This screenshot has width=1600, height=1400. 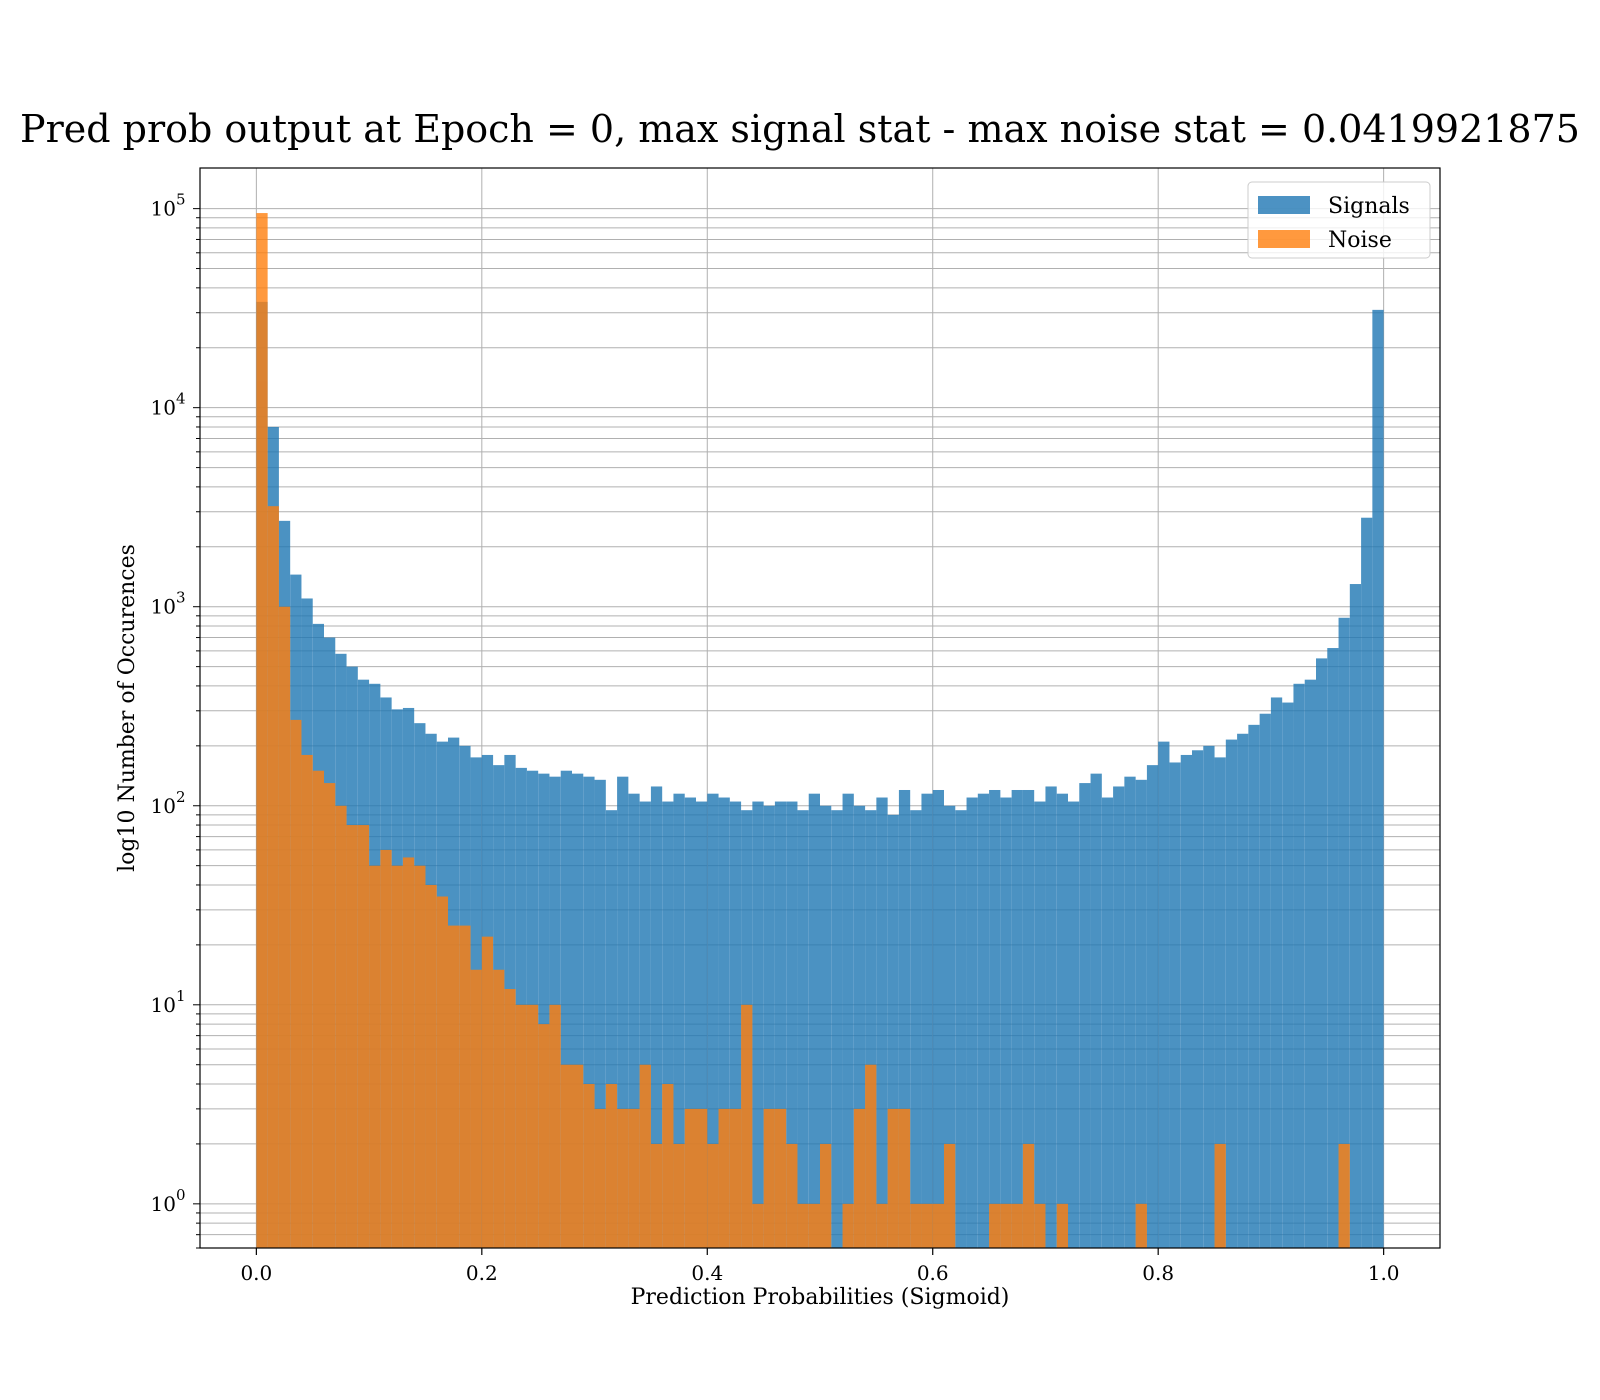 What do you see at coordinates (181, 399) in the screenshot?
I see `y-tick-exponent: 4` at bounding box center [181, 399].